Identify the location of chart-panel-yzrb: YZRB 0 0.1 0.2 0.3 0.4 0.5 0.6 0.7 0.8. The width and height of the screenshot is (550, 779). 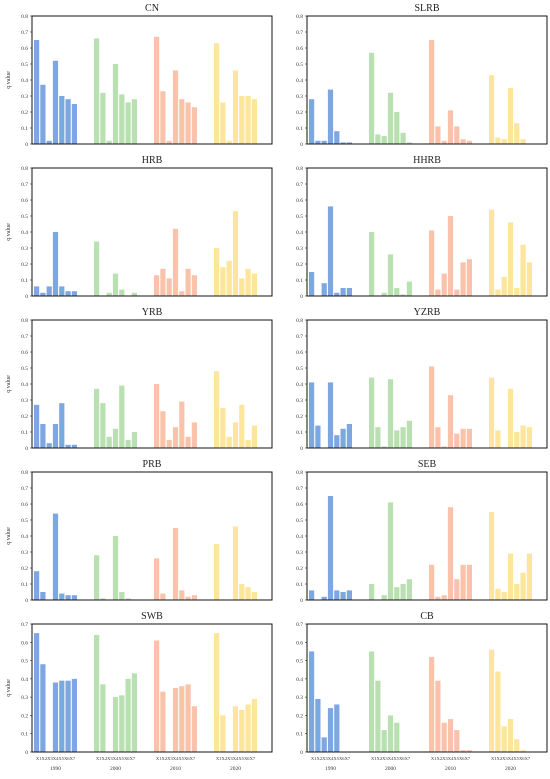
(412, 380).